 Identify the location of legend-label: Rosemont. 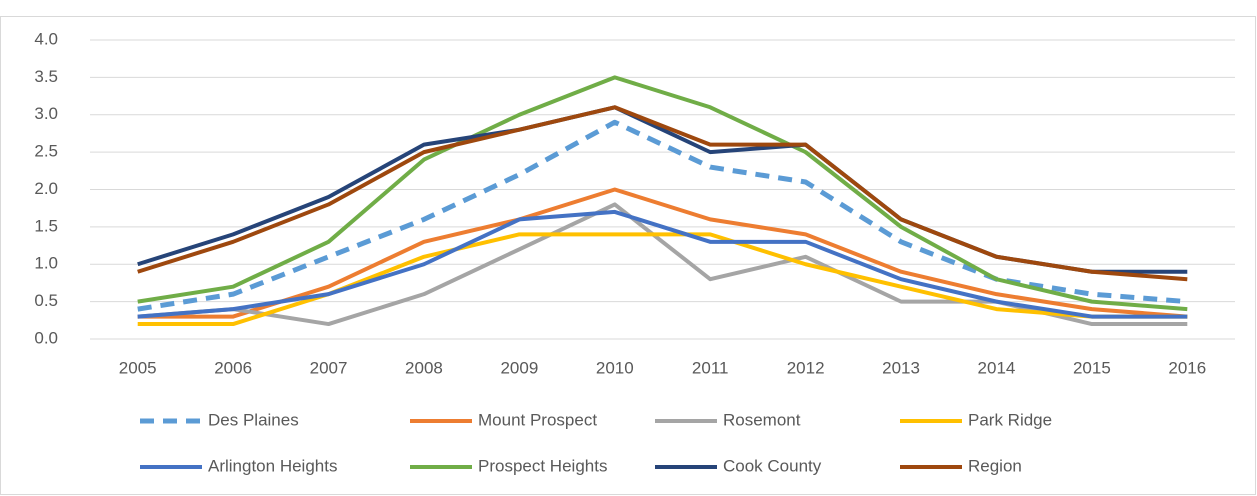
(762, 419).